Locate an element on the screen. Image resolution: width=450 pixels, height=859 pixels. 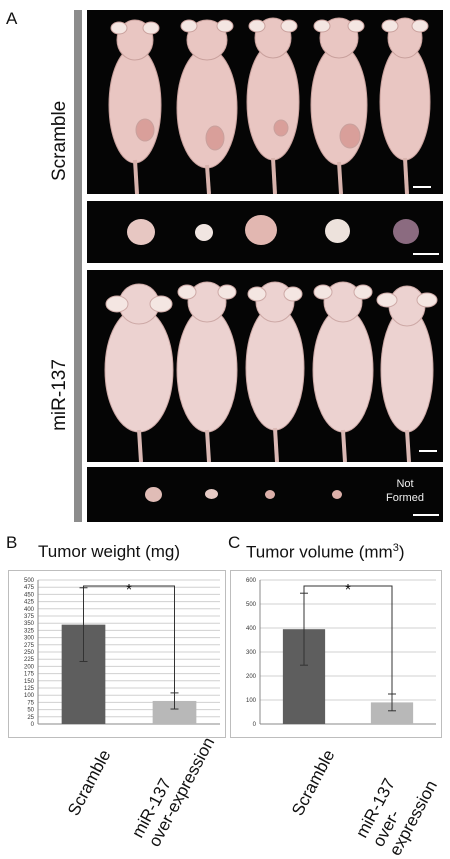
volume-tick-label-0: 0 is located at coordinates (255, 725).